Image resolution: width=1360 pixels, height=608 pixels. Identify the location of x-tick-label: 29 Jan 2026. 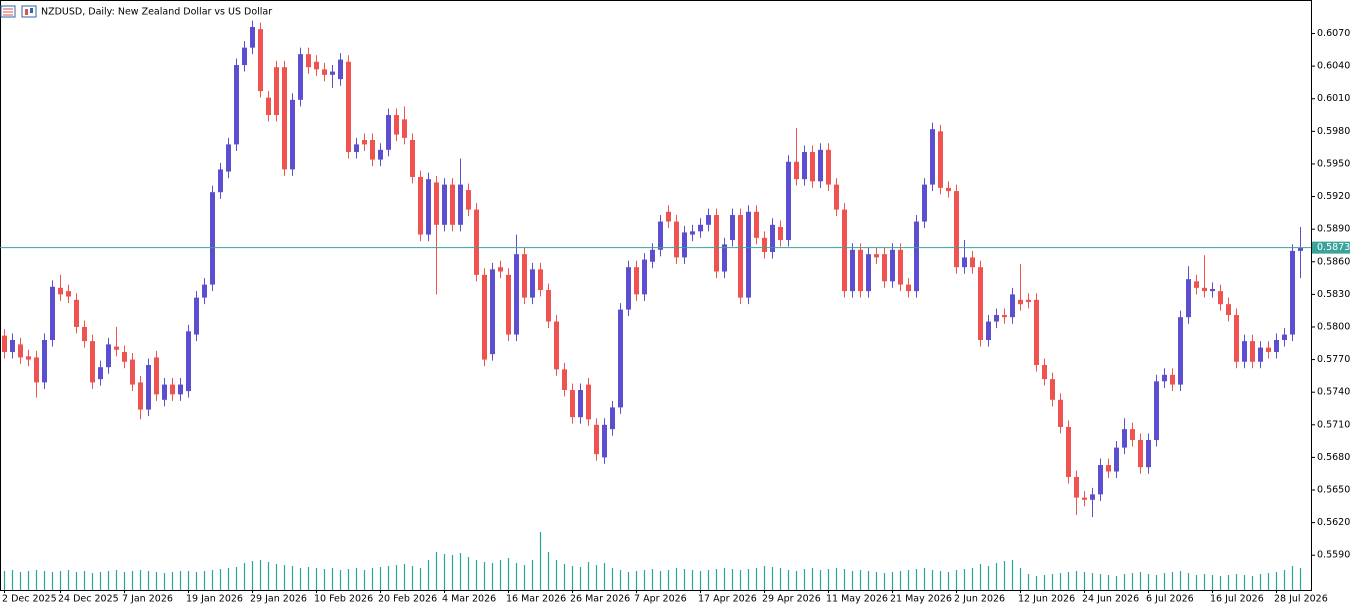
(278, 599).